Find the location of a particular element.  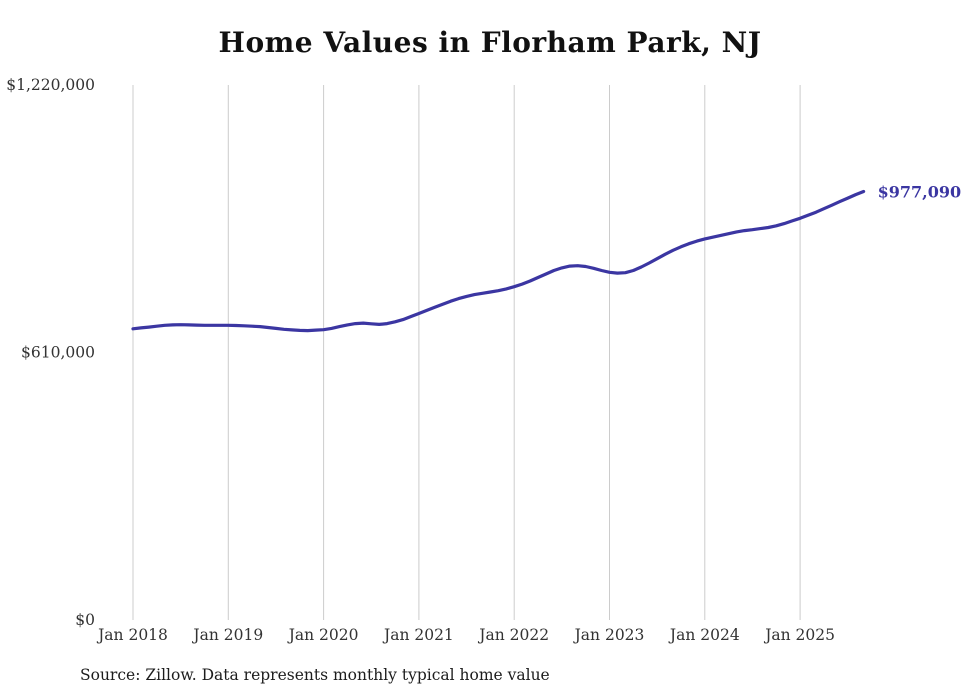

x-axis-label: Jan 2024 is located at coordinates (704, 635).